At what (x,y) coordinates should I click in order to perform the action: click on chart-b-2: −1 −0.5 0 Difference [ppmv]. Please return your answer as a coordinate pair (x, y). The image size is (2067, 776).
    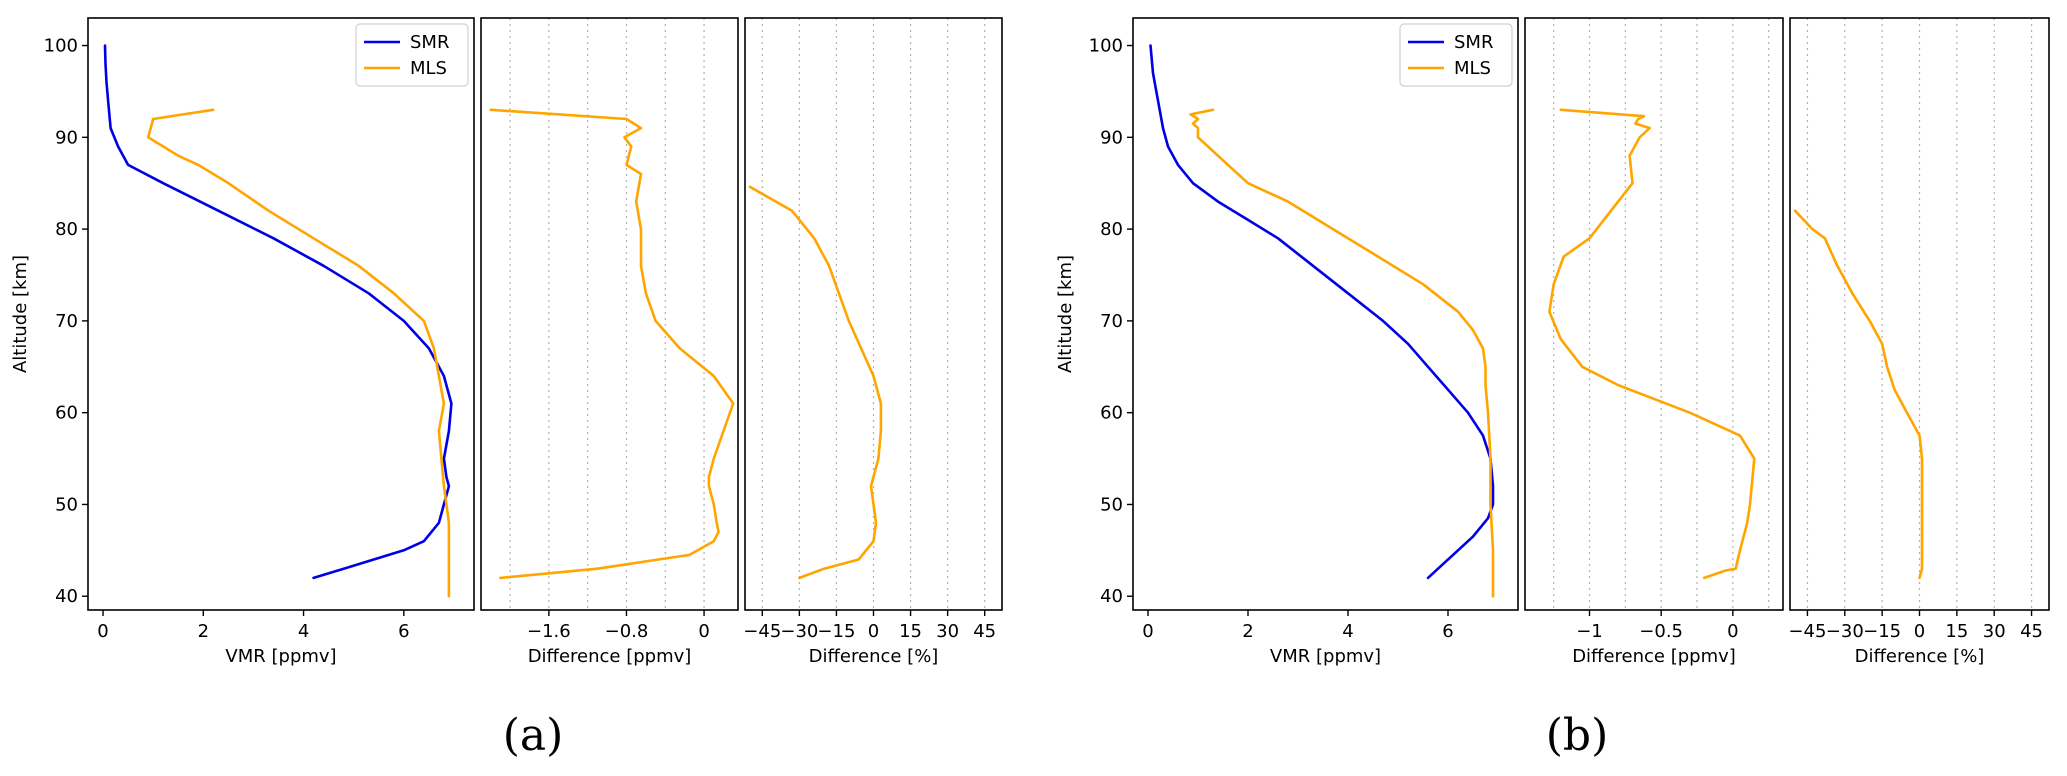
    Looking at the image, I should click on (1654, 342).